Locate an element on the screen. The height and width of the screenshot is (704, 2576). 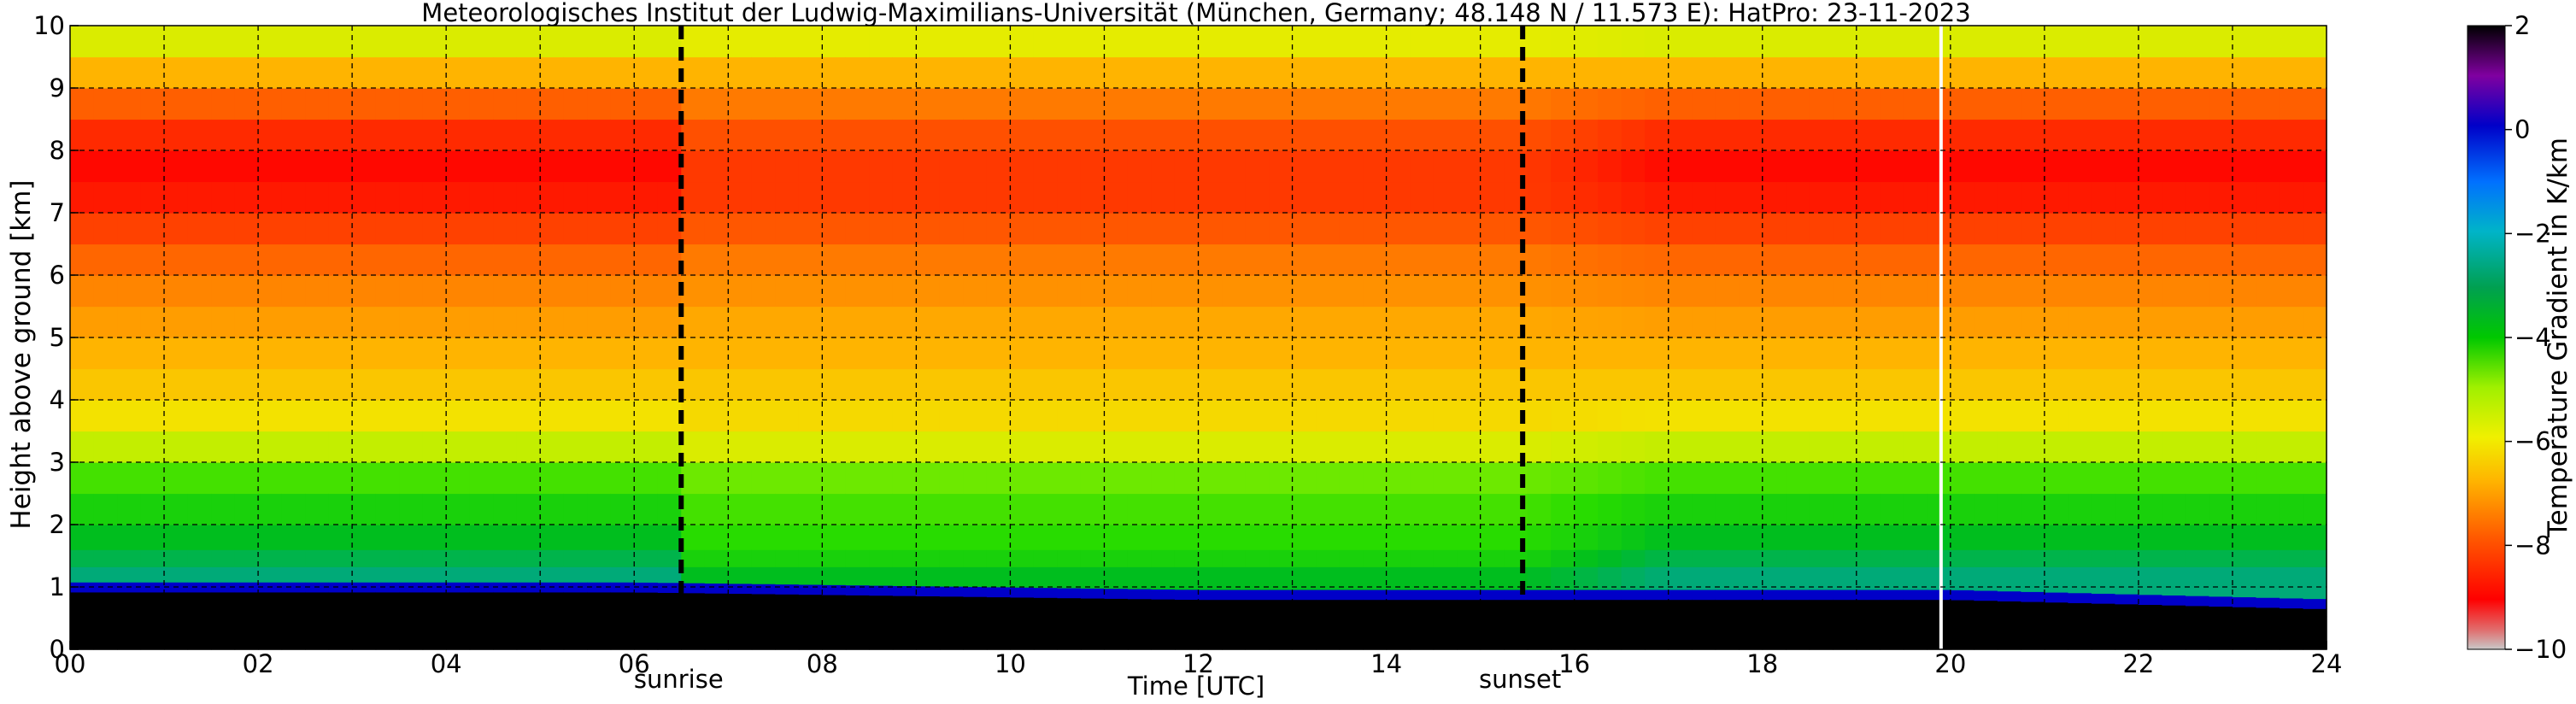
colorbar-ticks: −10−8−6−4−202 is located at coordinates (2536, 337).